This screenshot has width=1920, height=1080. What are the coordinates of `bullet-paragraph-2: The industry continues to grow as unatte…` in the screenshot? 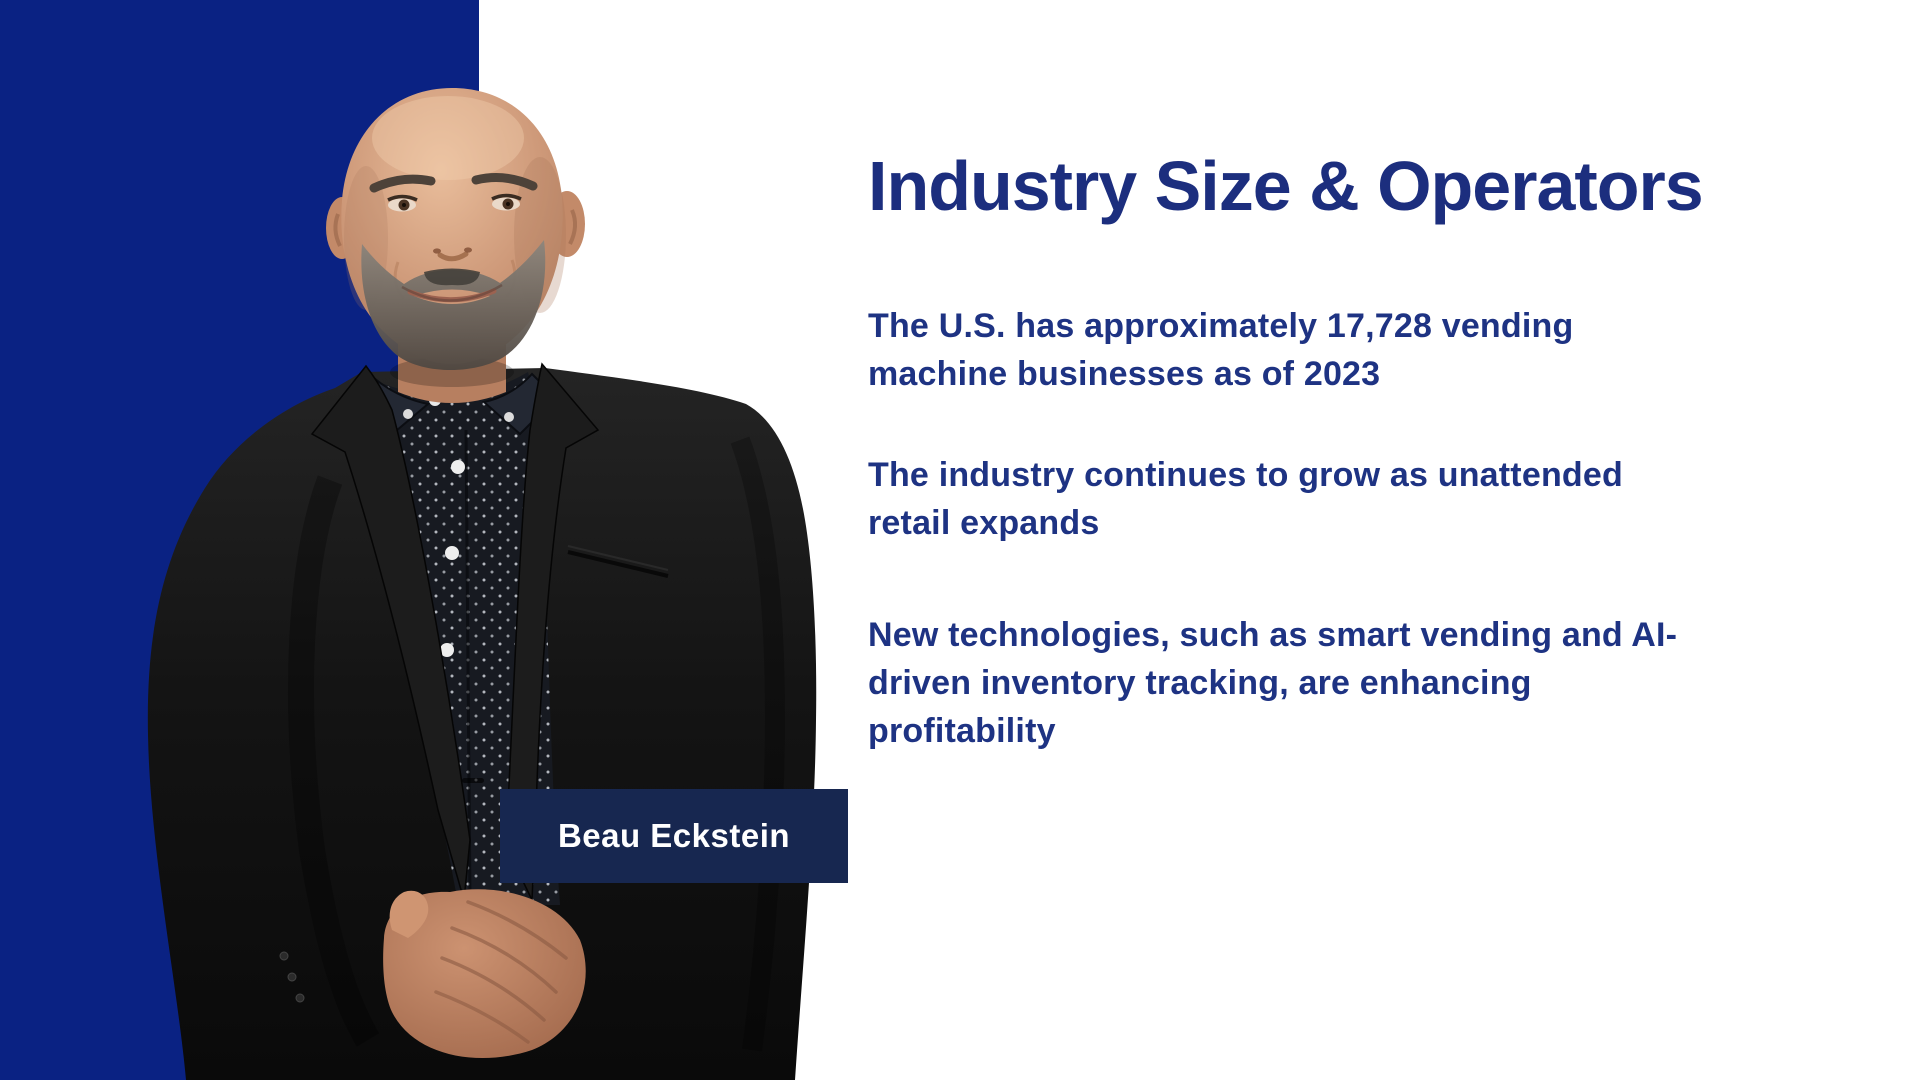 It's located at (1318, 499).